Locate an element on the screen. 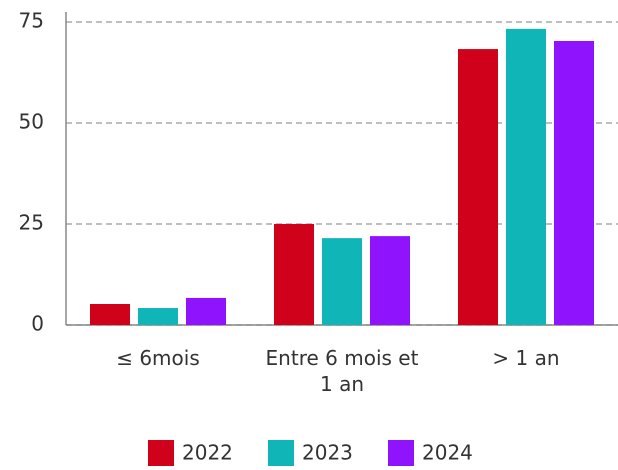 The height and width of the screenshot is (470, 618). y-tick-label: 25 is located at coordinates (31, 223).